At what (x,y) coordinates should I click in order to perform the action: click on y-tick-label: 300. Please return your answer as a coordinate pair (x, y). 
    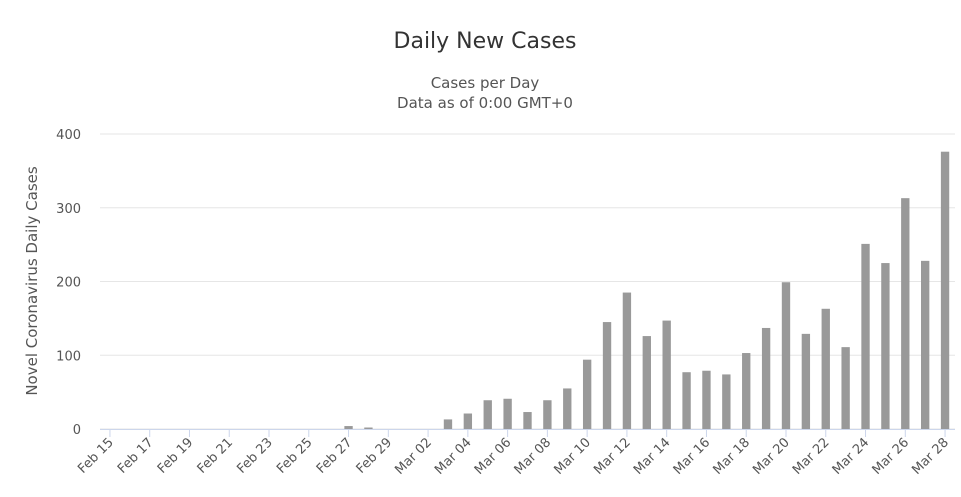
    Looking at the image, I should click on (68, 209).